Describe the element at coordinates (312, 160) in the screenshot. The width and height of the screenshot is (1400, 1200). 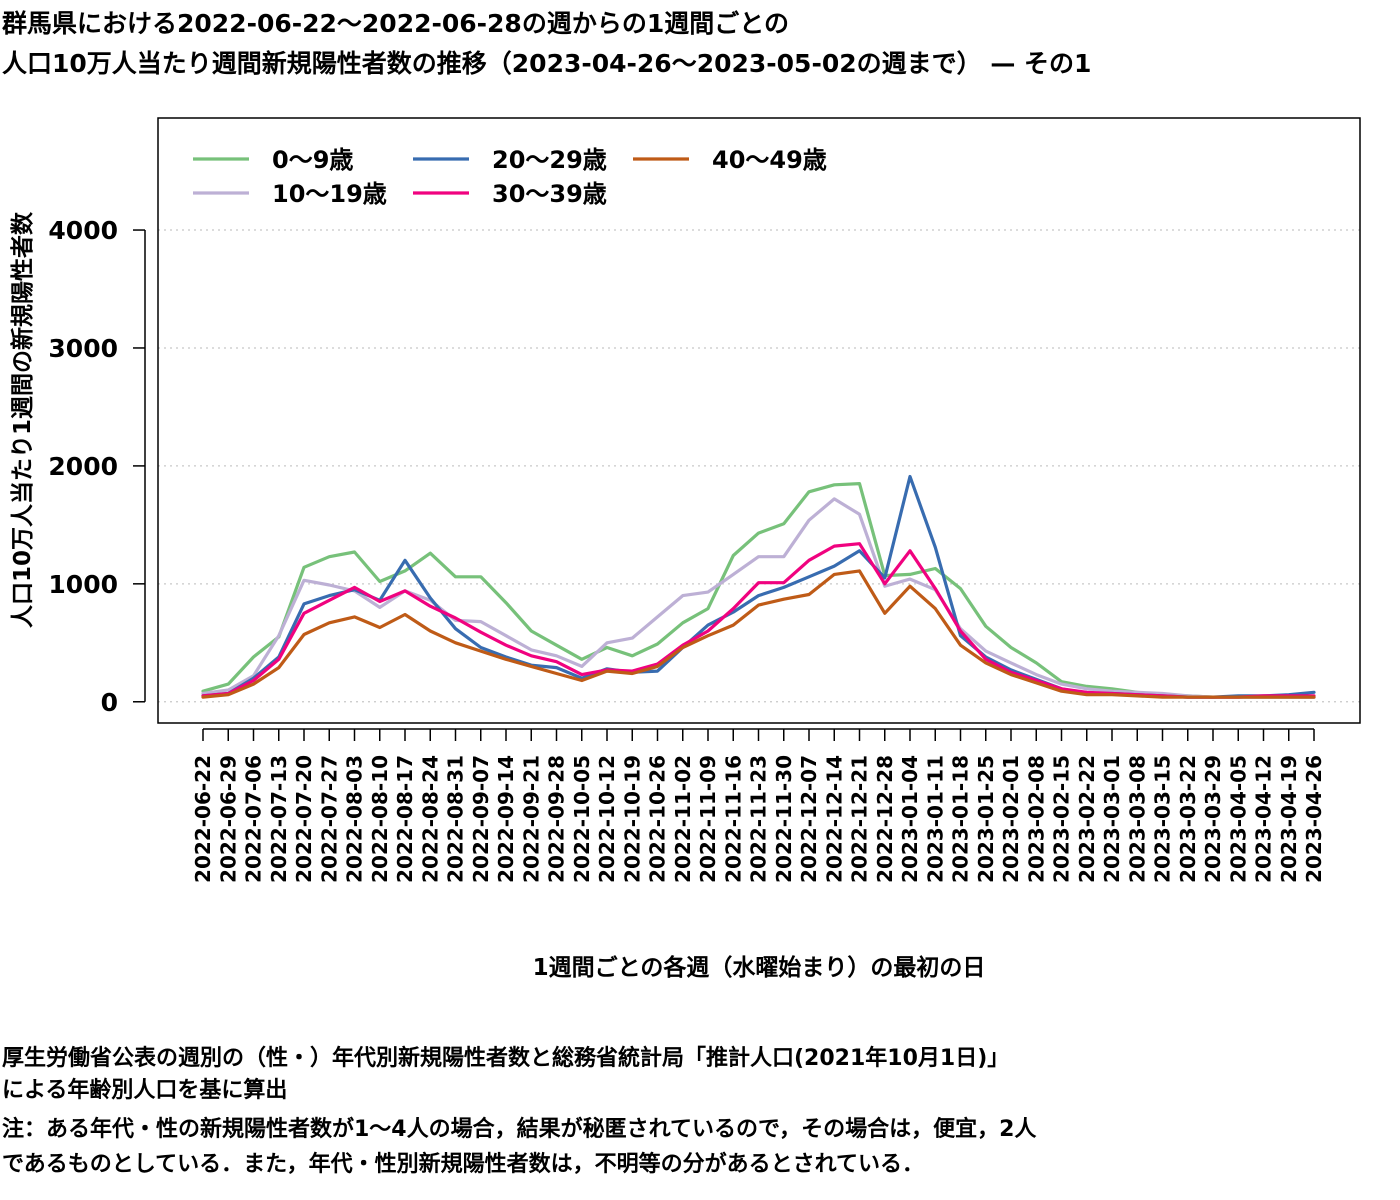
I see `legend-label-0: 0〜9歳` at that location.